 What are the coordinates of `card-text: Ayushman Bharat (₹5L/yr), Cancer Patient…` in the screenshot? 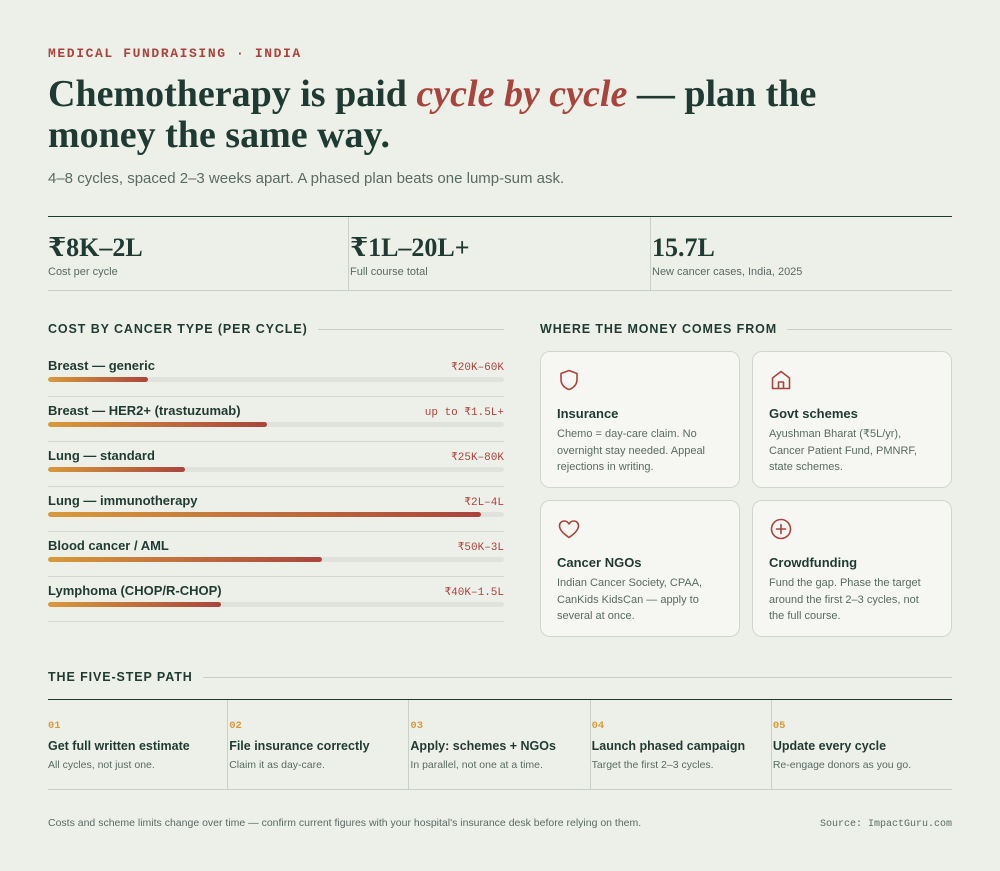 It's located at (843, 450).